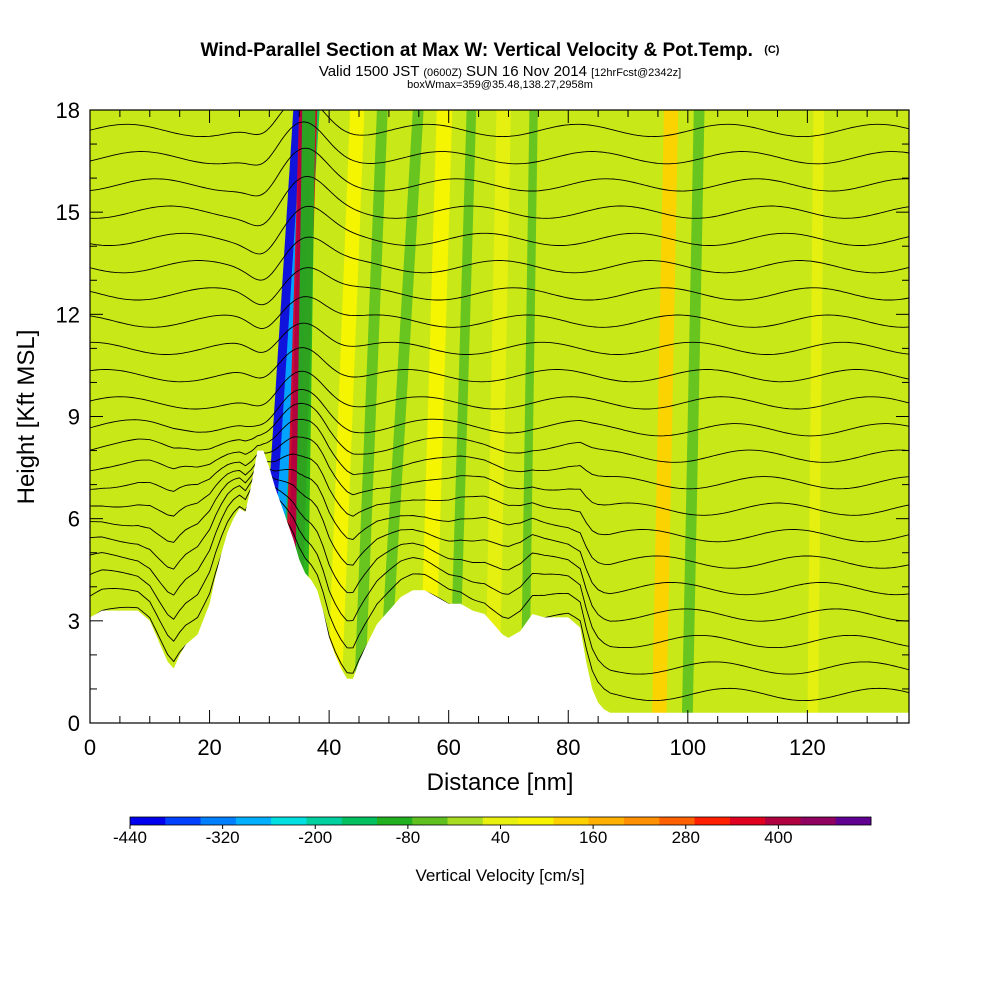  What do you see at coordinates (130, 837) in the screenshot?
I see `colorbar-tick-label: -440` at bounding box center [130, 837].